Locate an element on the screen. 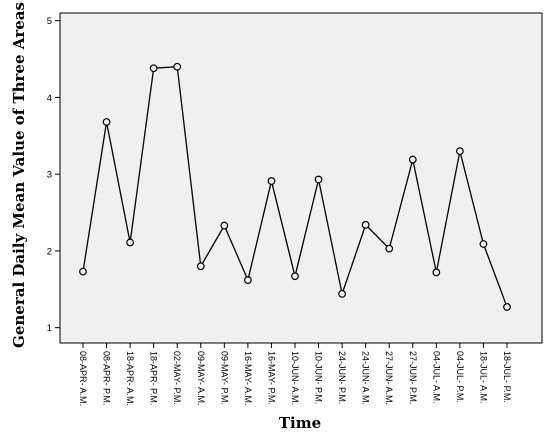 Image resolution: width=550 pixels, height=435 pixels. x-tick-label: 24-JUN- P.M. is located at coordinates (342, 377).